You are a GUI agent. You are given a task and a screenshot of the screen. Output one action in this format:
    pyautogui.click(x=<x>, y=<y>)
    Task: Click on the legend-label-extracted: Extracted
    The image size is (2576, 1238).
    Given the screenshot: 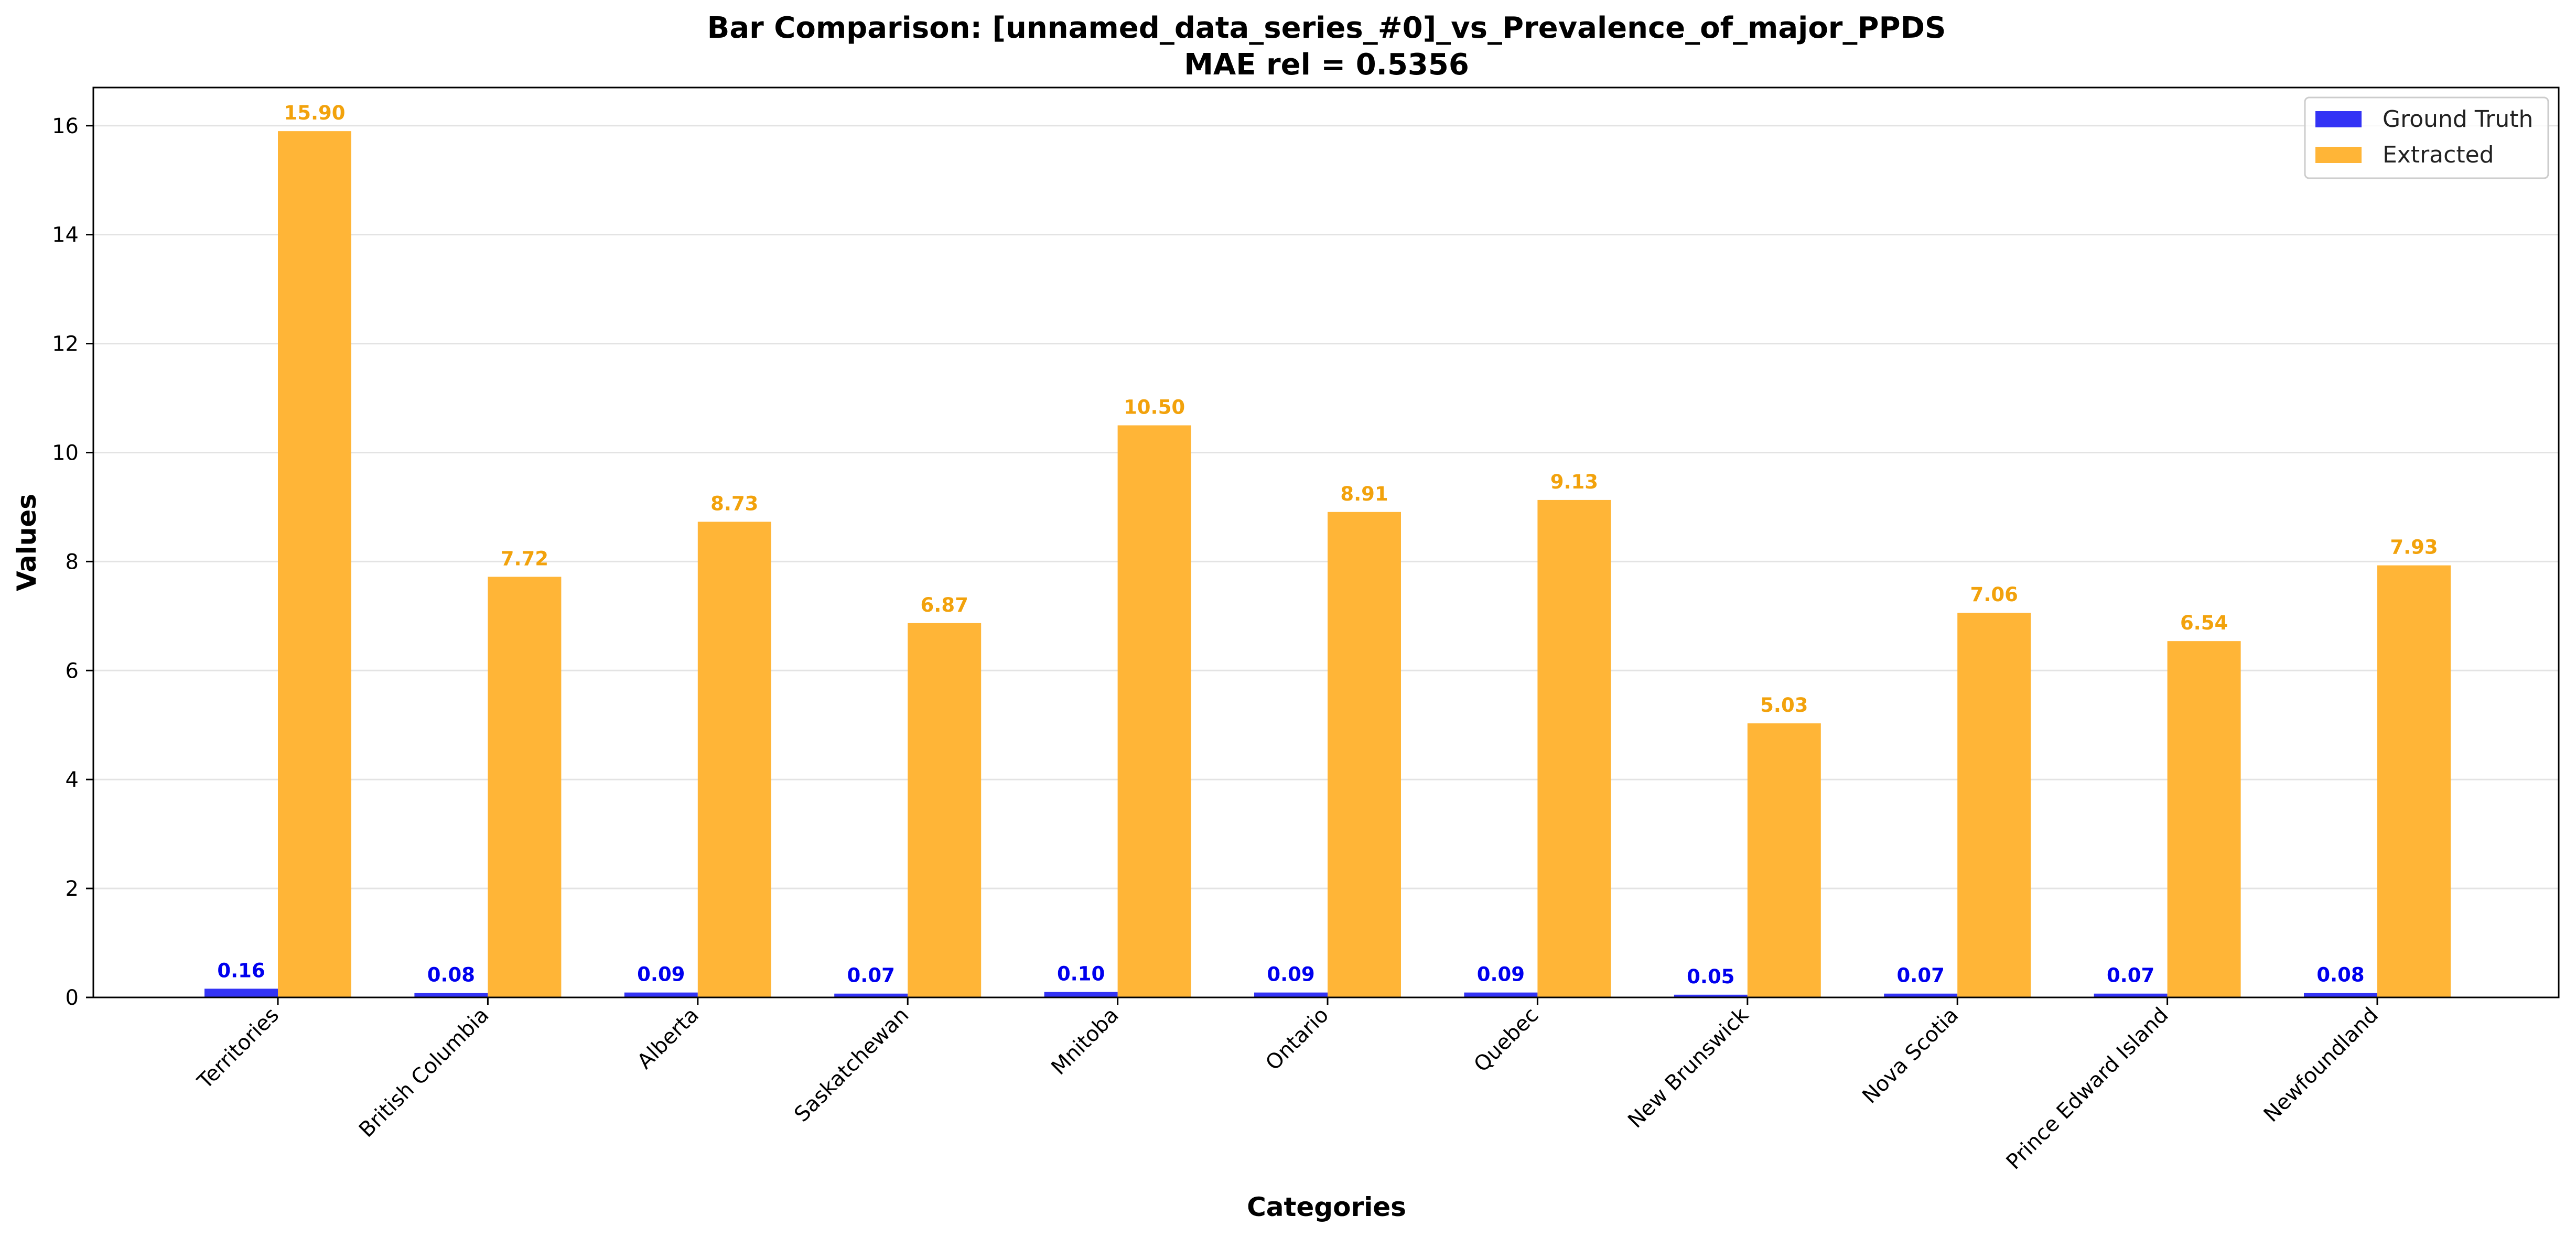 What is the action you would take?
    pyautogui.click(x=2438, y=155)
    